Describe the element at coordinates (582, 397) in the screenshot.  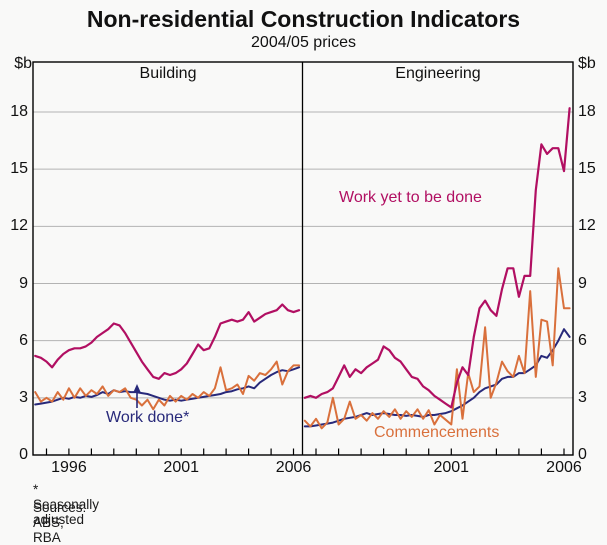
I see `y-tick-label-right: 3` at that location.